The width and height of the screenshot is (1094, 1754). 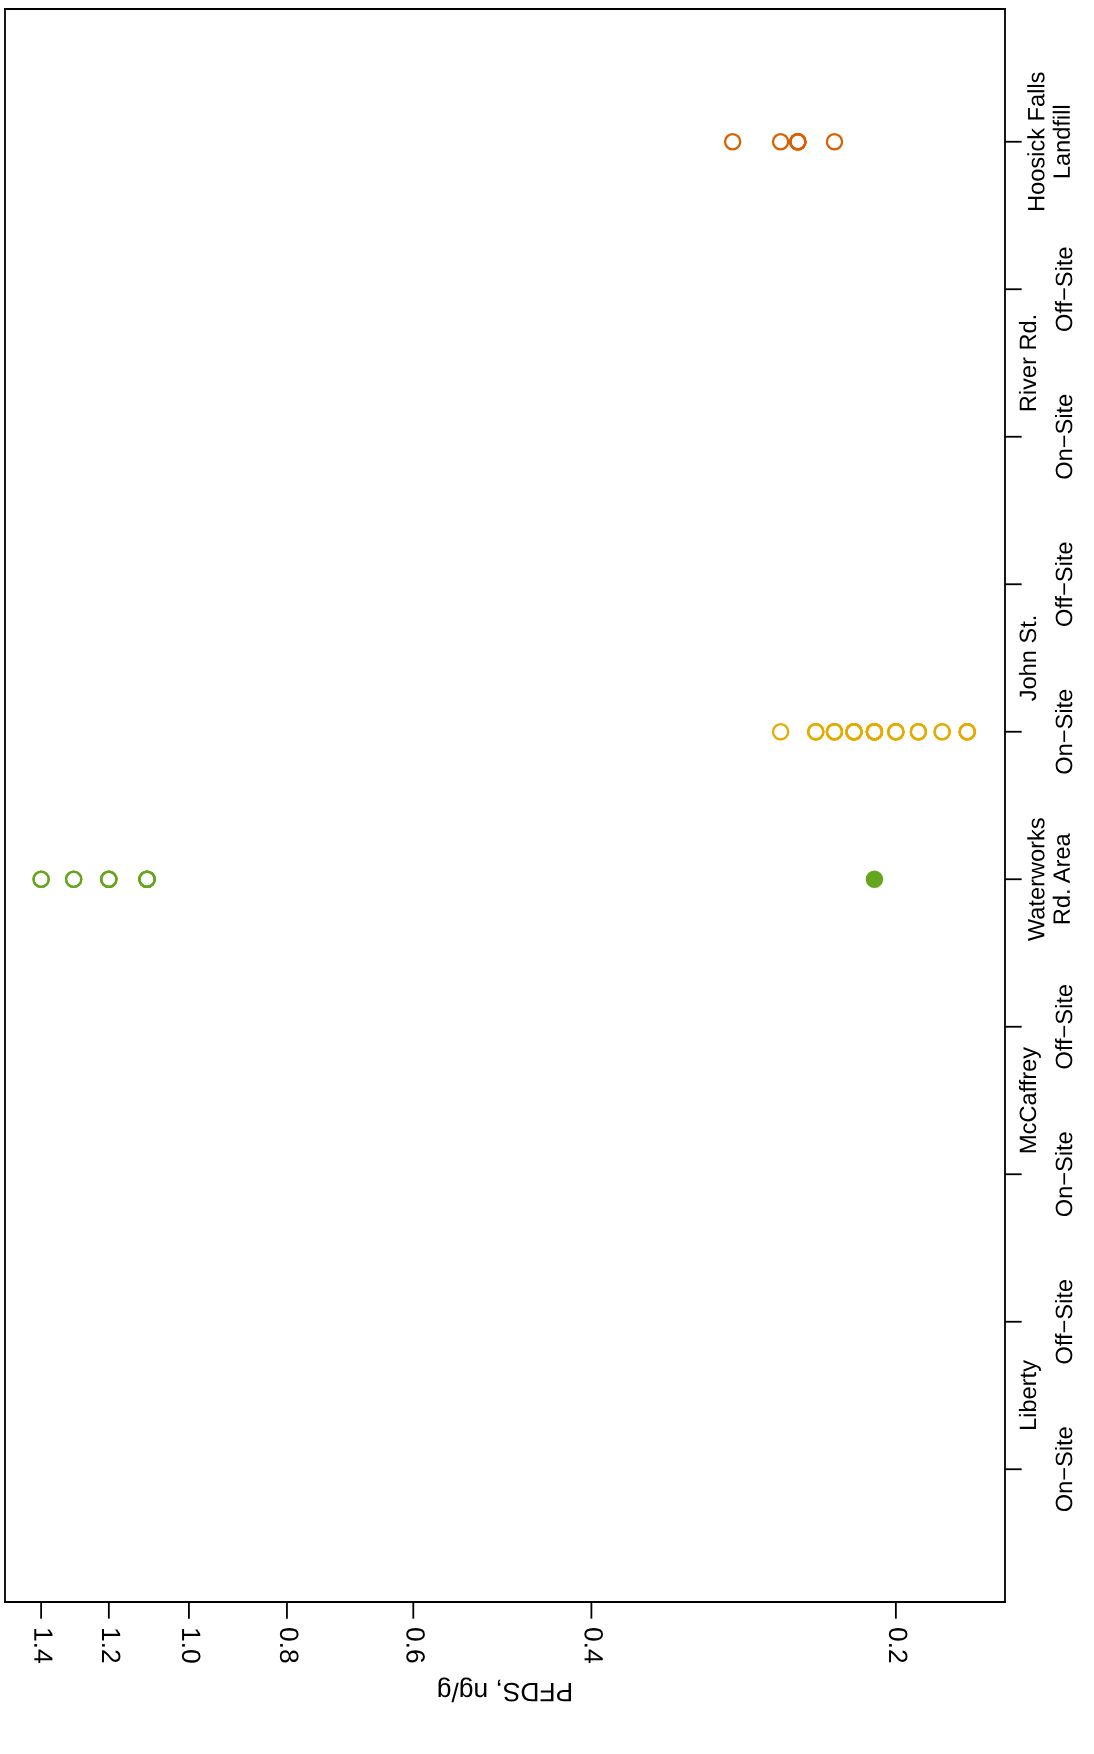 I want to click on y-tick-label: Waterworks Rd. Area, so click(x=1048, y=880).